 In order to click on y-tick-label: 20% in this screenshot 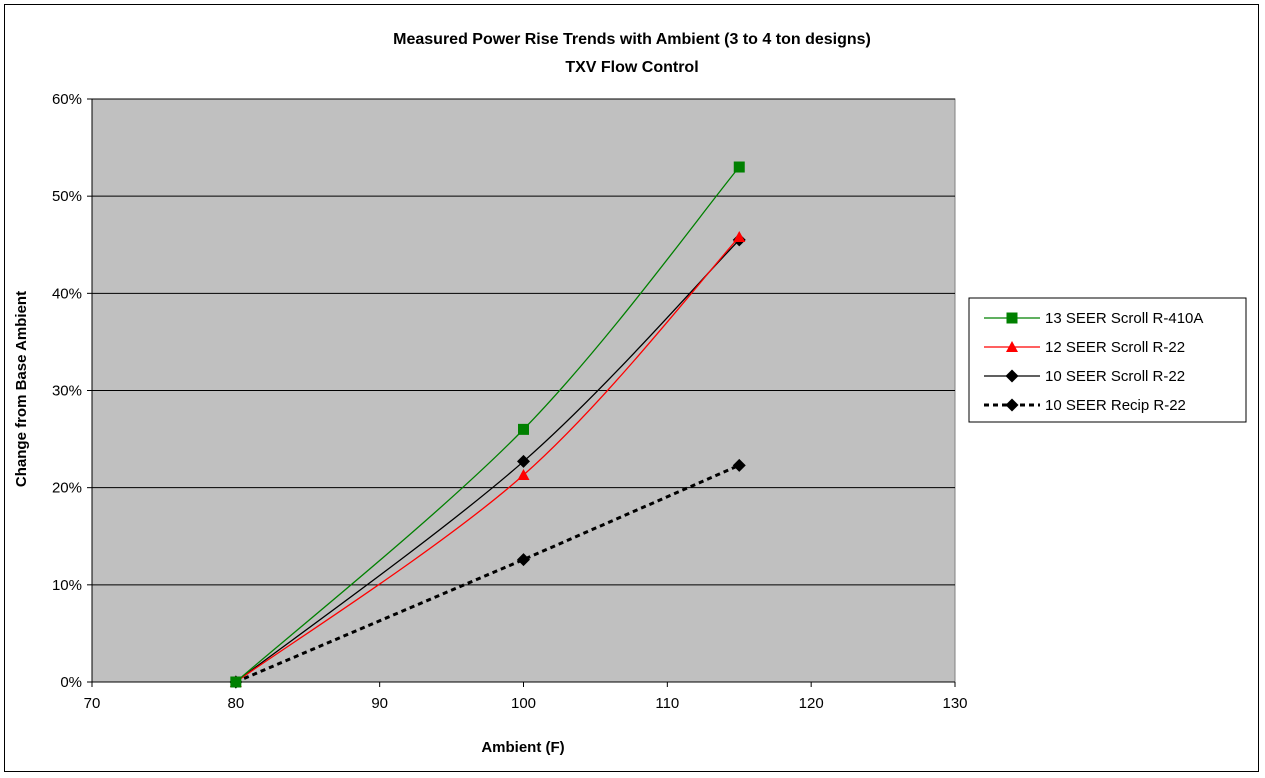, I will do `click(67, 488)`.